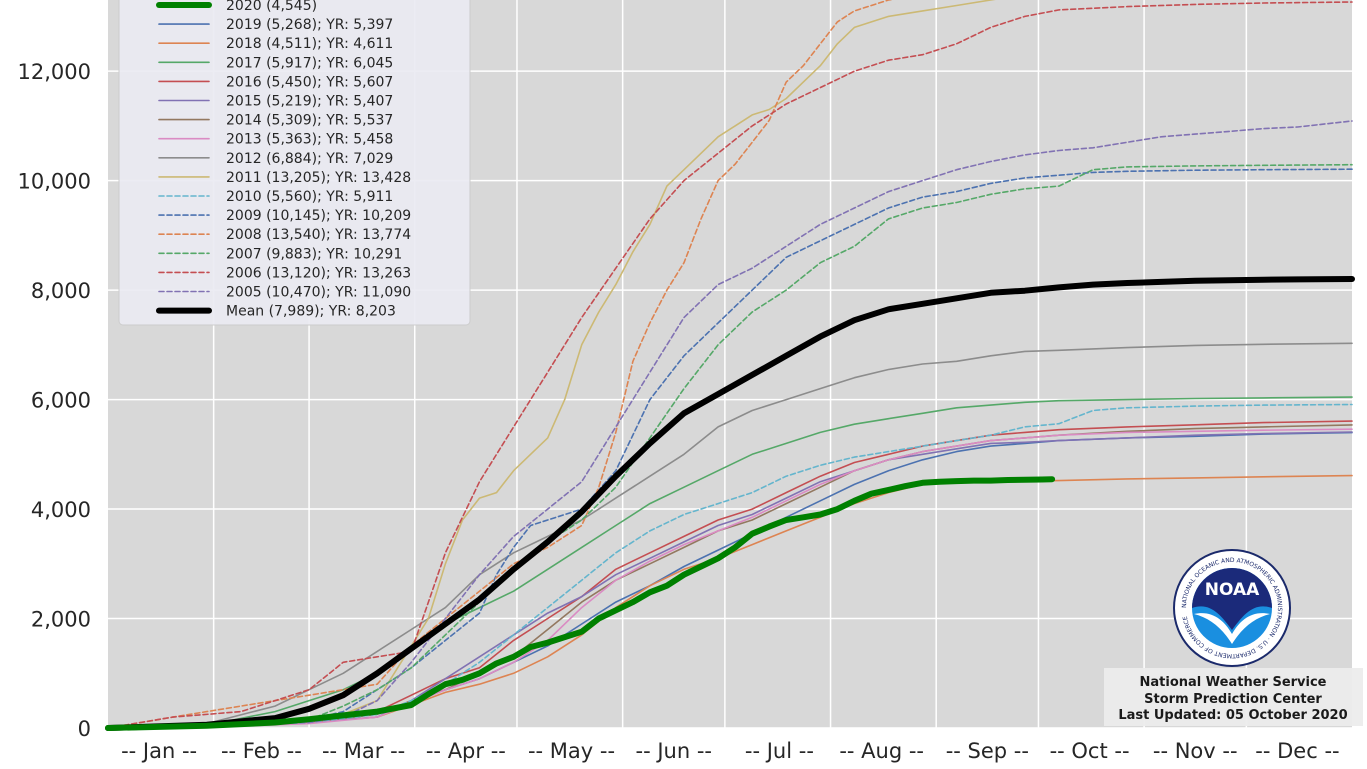 The height and width of the screenshot is (769, 1367). I want to click on y-axis-tick-labels: 0 2,000 4,000 6,000 8,000 10,000 12,000, so click(54, 400).